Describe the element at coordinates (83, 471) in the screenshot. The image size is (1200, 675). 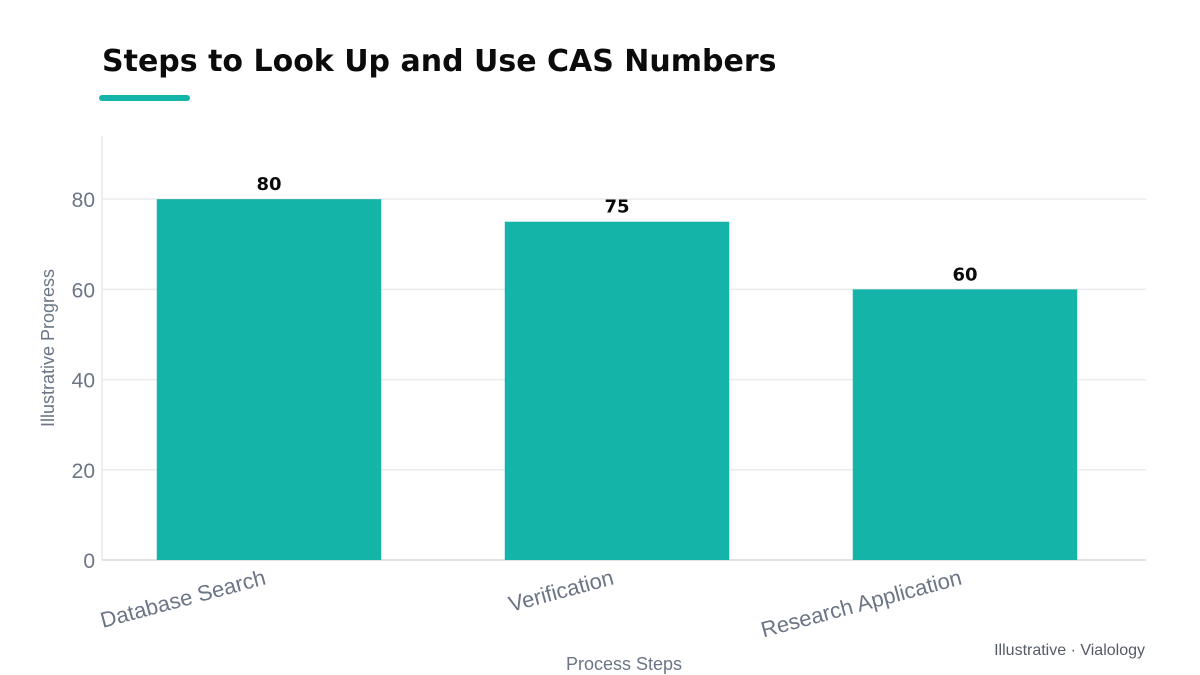
I see `y-tick-label: 20` at that location.